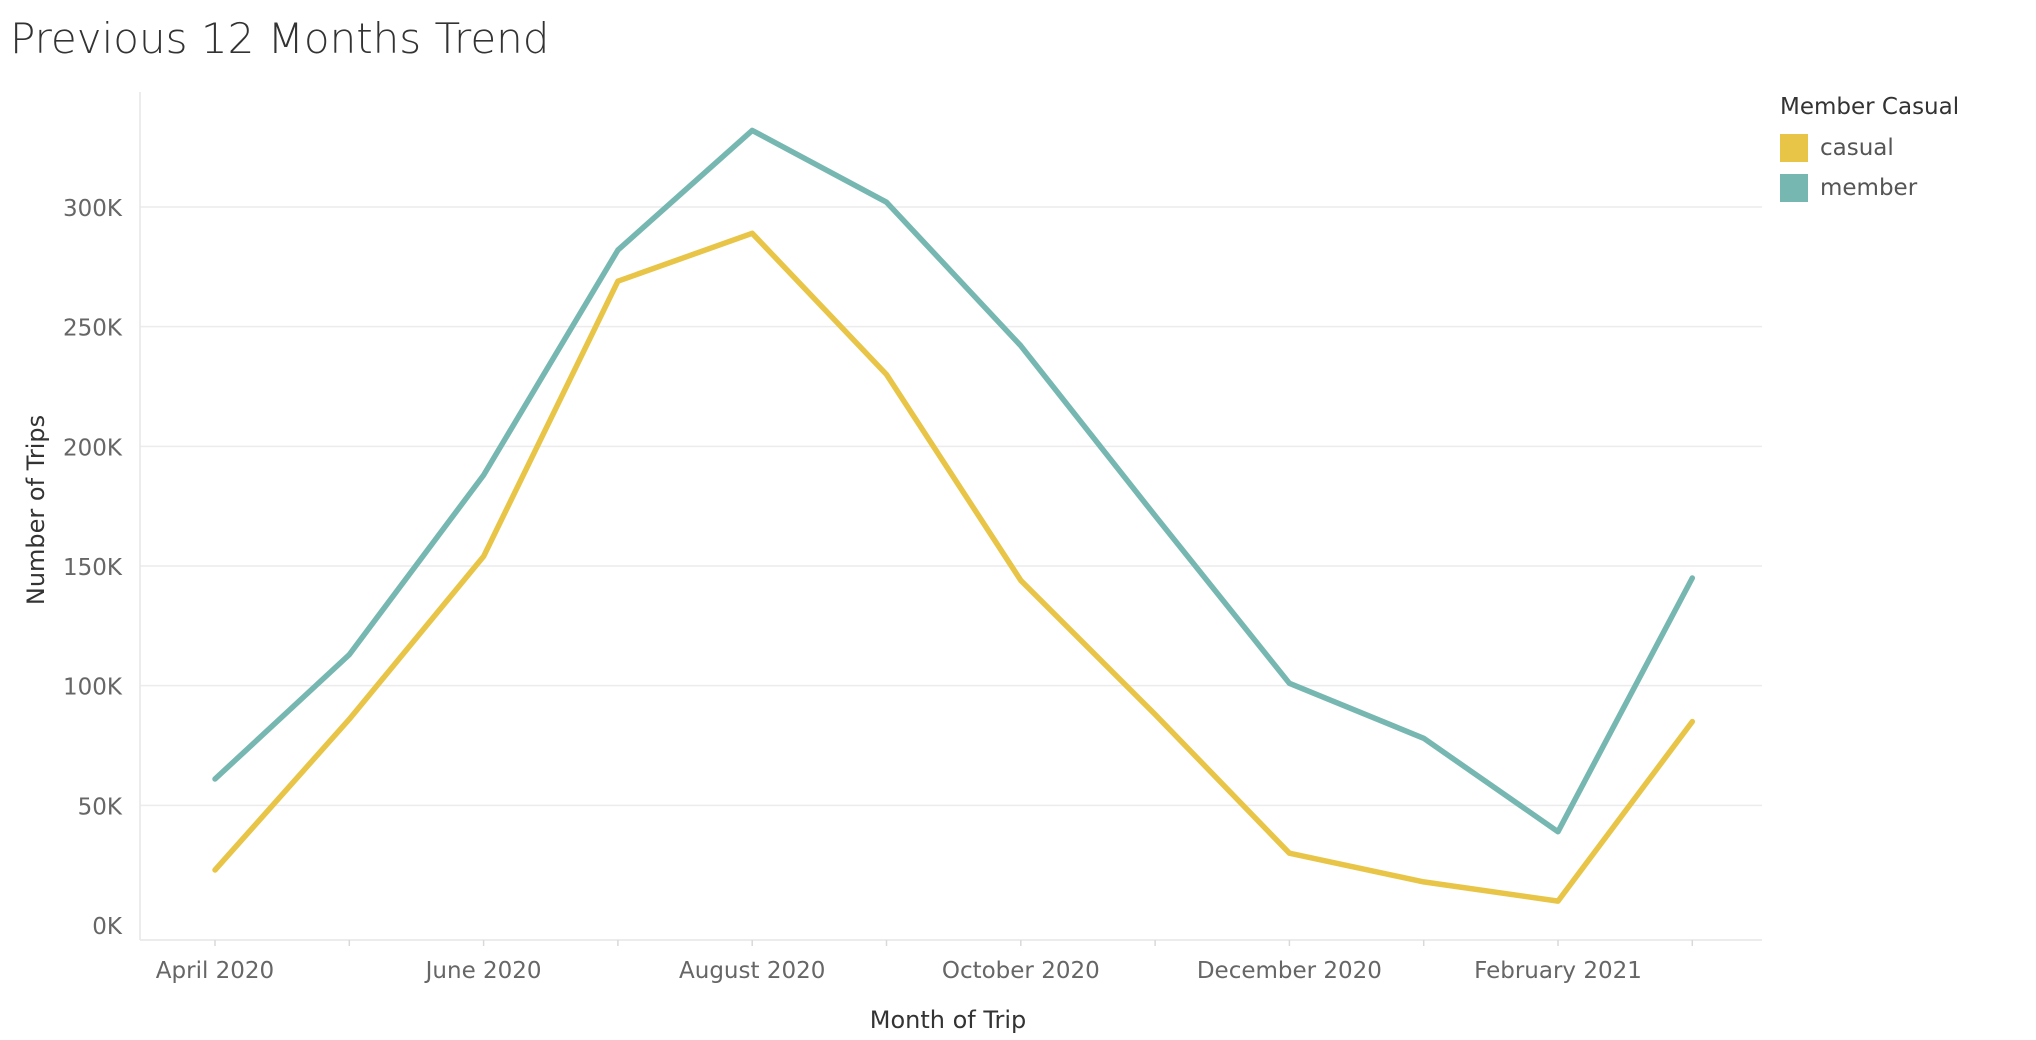 The width and height of the screenshot is (2036, 1040). Describe the element at coordinates (93, 448) in the screenshot. I see `y-tick-label: 200K` at that location.